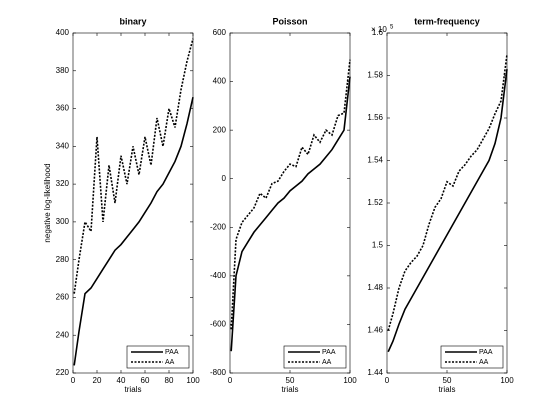 Image resolution: width=560 pixels, height=420 pixels. I want to click on y-tick-label: 240, so click(63, 334).